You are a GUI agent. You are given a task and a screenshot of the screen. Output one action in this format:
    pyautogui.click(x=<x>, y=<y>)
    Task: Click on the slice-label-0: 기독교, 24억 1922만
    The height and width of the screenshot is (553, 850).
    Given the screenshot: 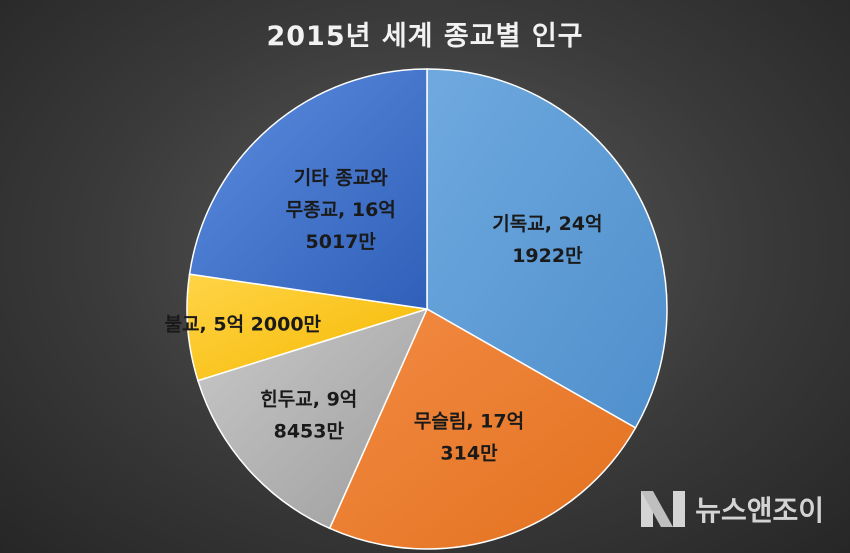 What is the action you would take?
    pyautogui.click(x=547, y=240)
    